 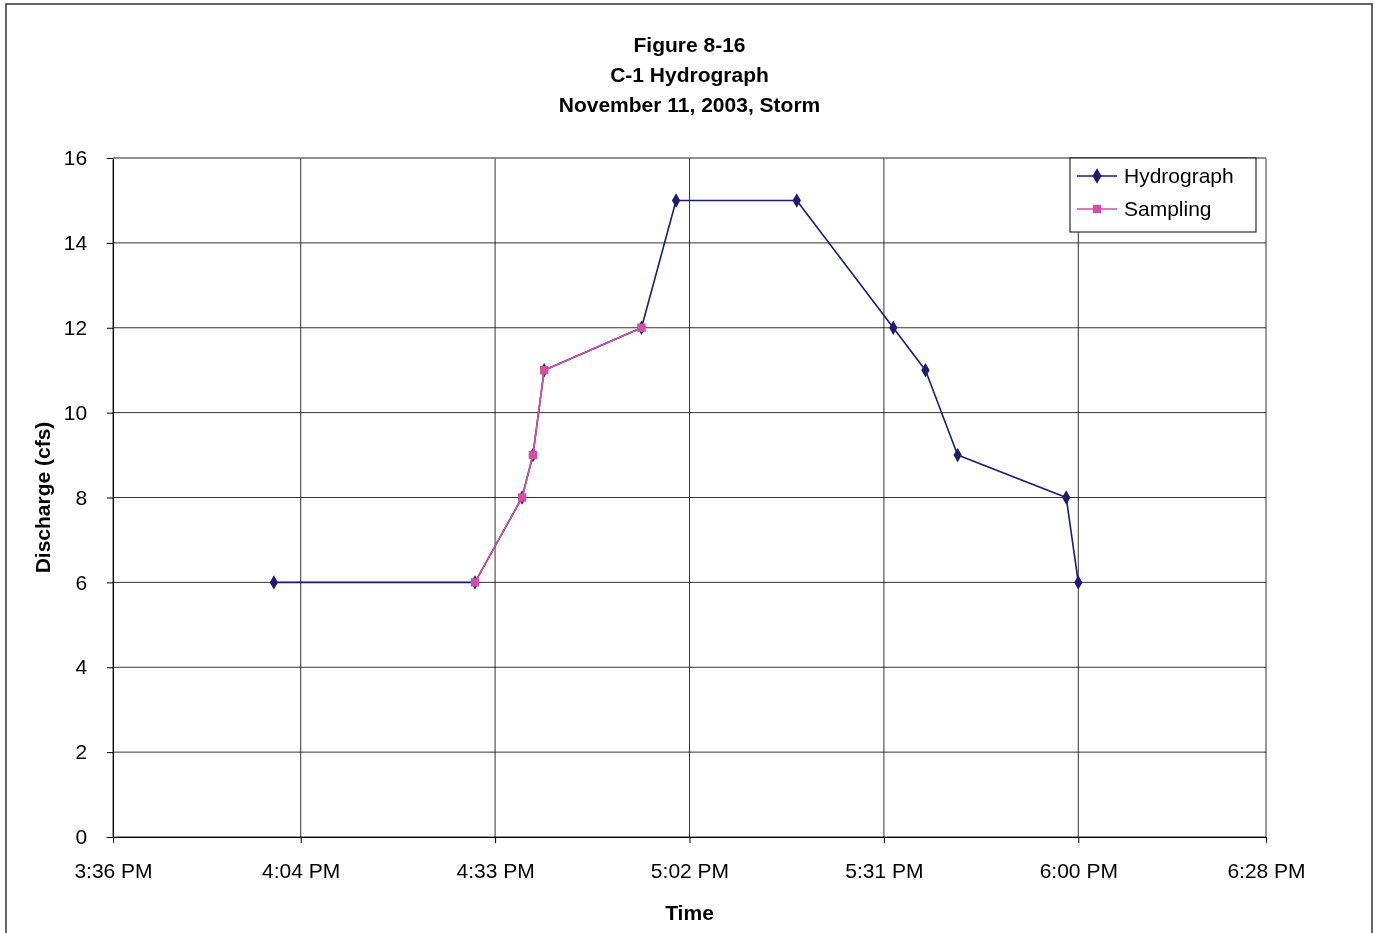 What do you see at coordinates (75, 158) in the screenshot?
I see `y-tick-label: 16` at bounding box center [75, 158].